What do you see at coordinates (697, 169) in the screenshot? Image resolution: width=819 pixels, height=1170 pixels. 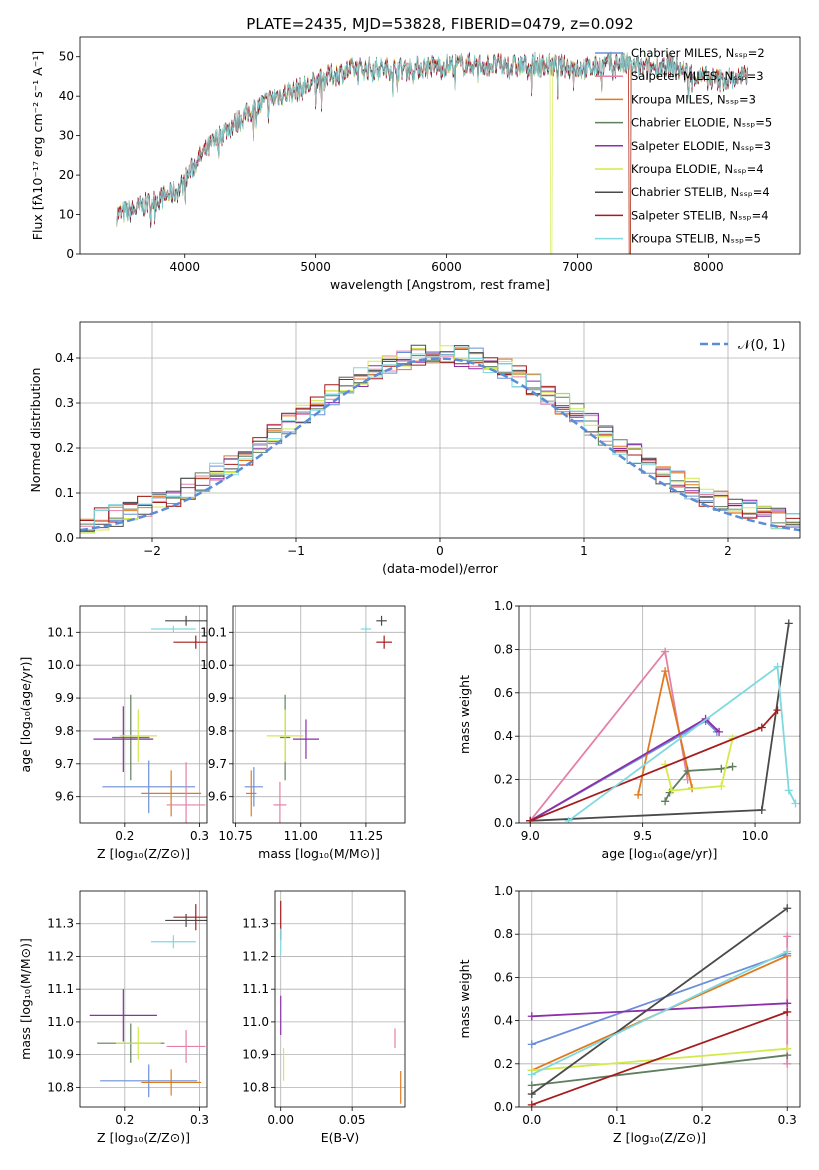 I see `legend-entry: Kroupa ELODIE, Nₛₛₚ=4` at bounding box center [697, 169].